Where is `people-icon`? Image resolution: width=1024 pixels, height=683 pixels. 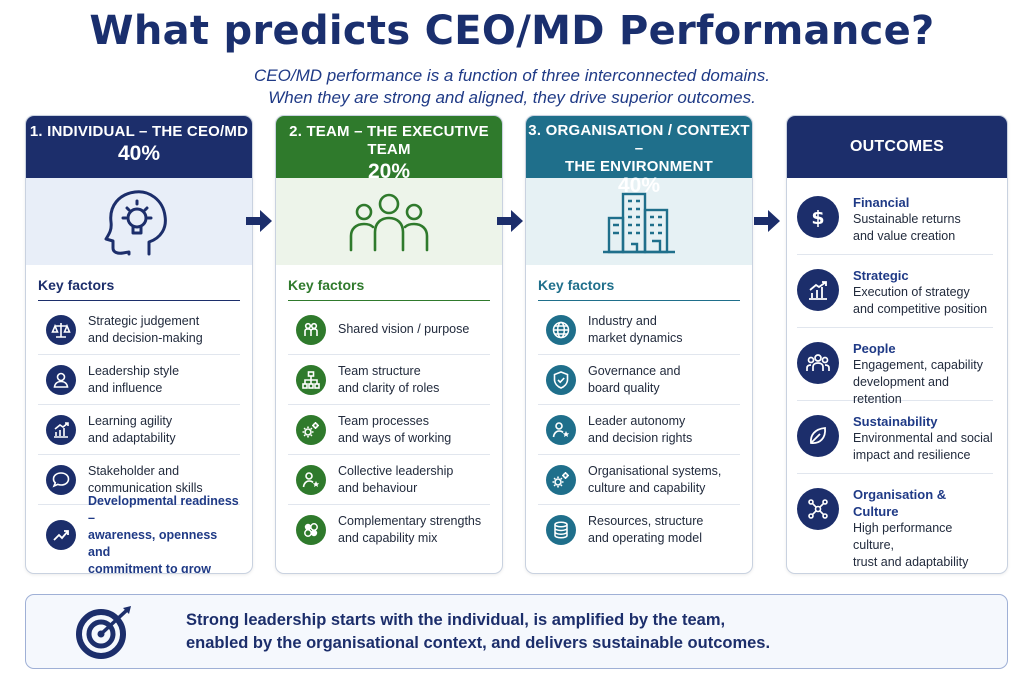 people-icon is located at coordinates (311, 329).